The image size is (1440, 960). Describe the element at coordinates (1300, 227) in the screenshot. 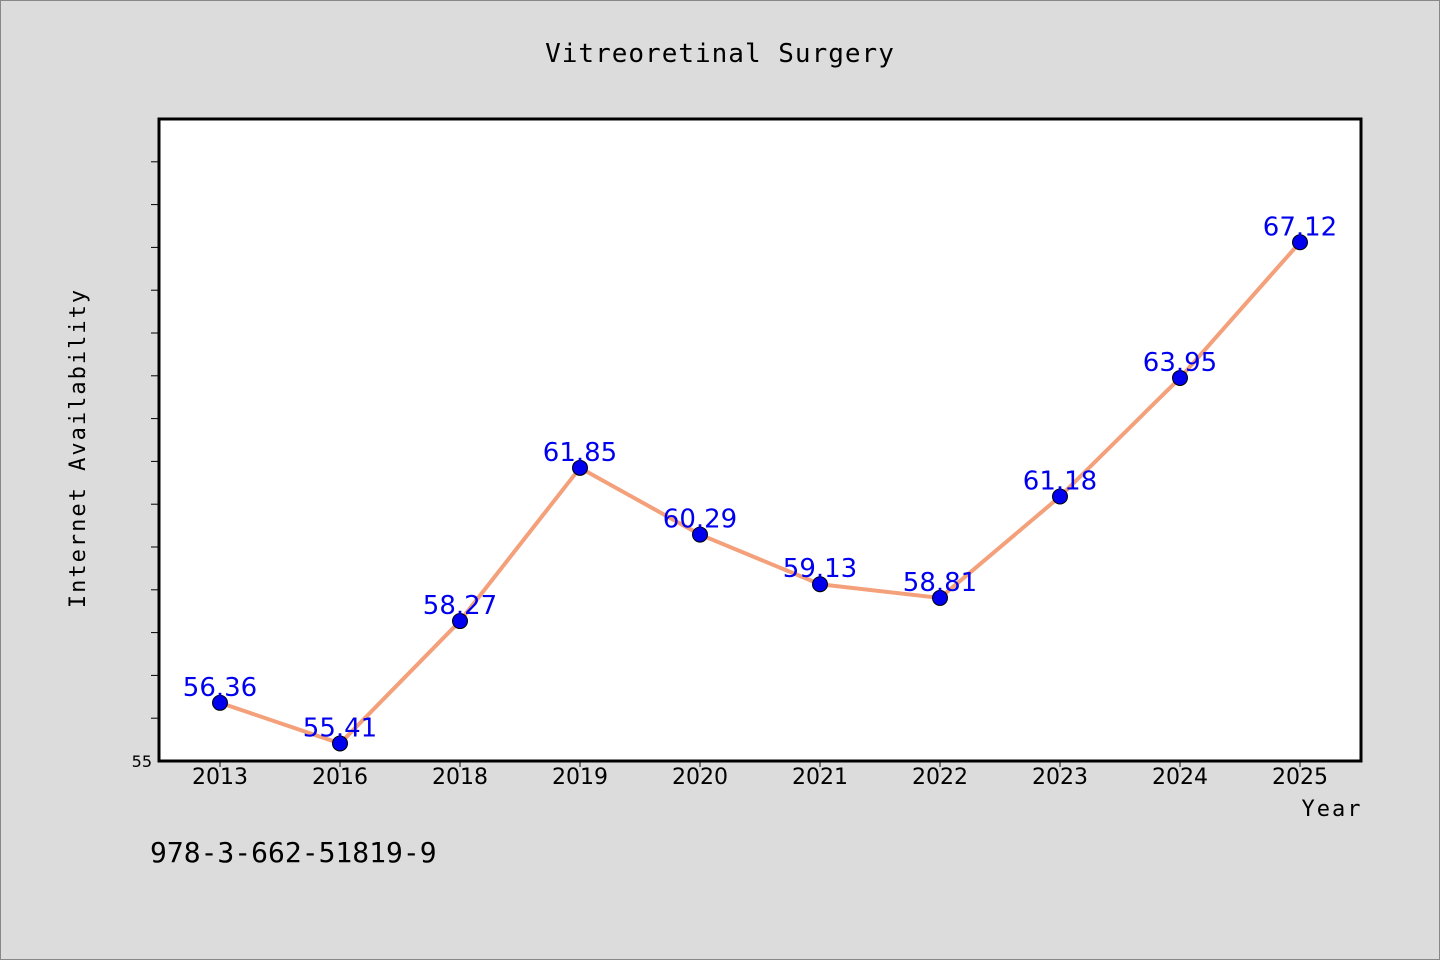

I see `data-label: 67.12` at that location.